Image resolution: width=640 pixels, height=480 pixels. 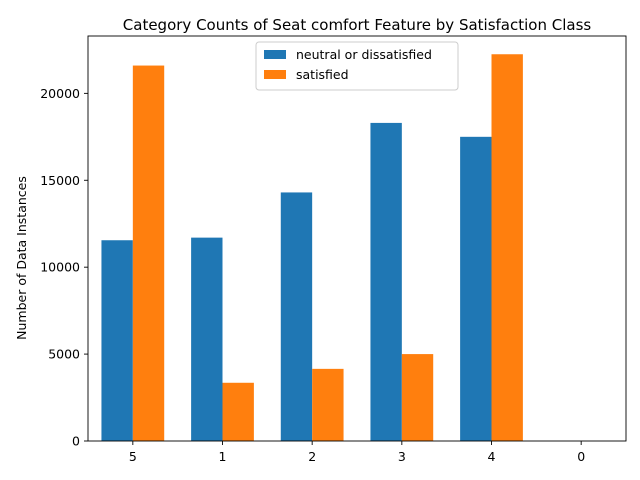 I want to click on legend-label: neutral or dissatisfied, so click(x=364, y=54).